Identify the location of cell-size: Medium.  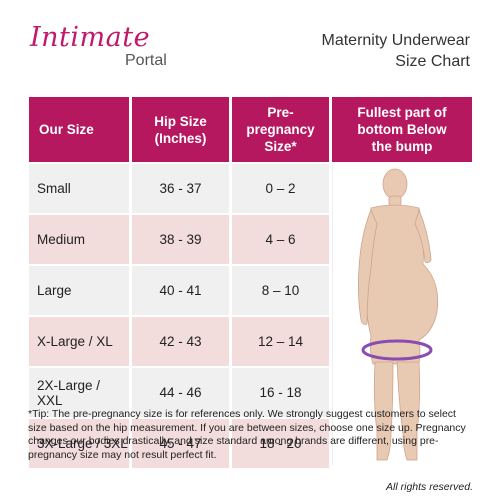
(79, 239).